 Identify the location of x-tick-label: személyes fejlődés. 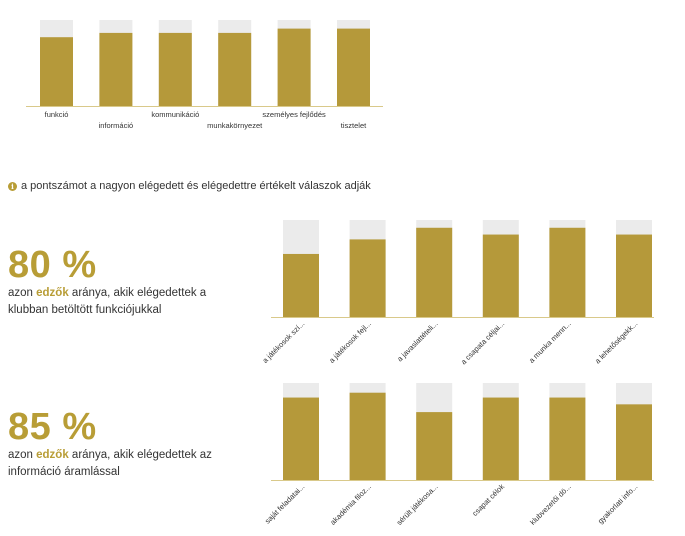
(294, 114).